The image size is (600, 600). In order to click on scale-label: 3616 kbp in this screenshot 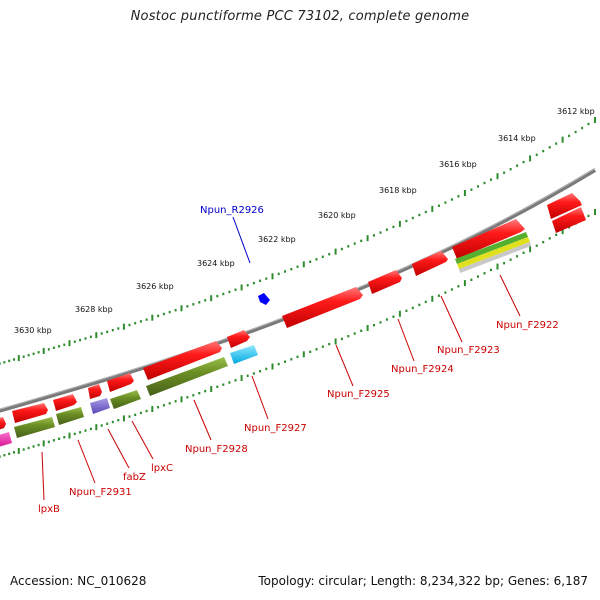, I will do `click(458, 164)`.